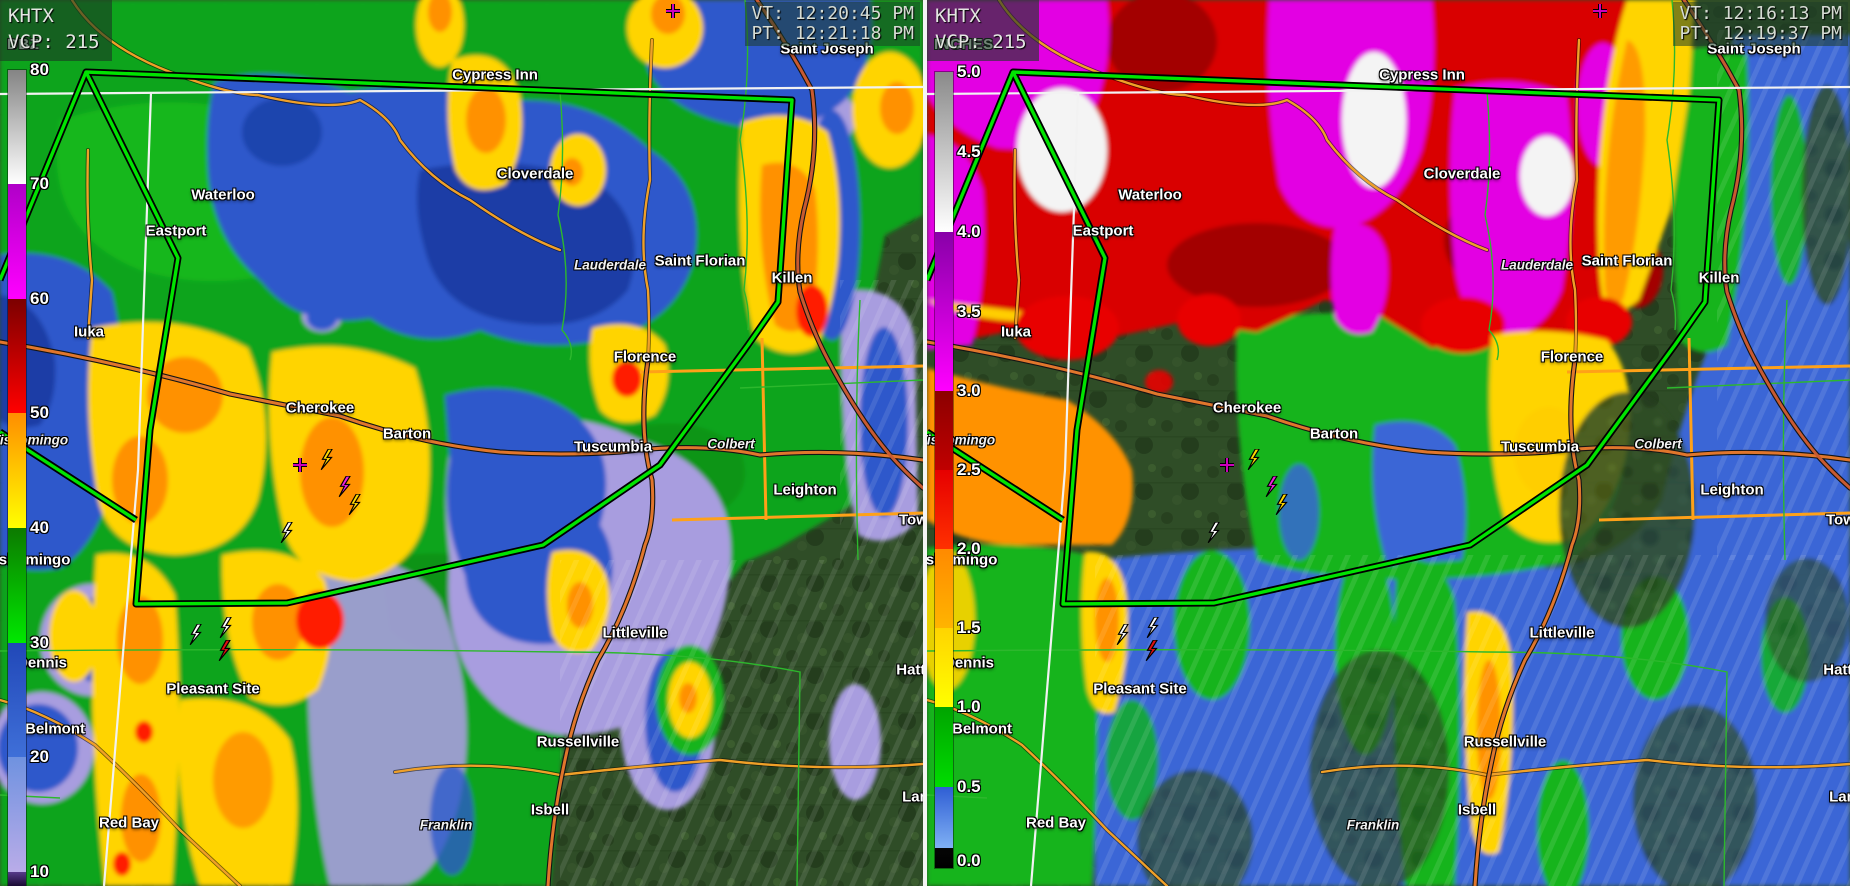  I want to click on valid-time: VT: 12:16:13 PM, so click(1760, 13).